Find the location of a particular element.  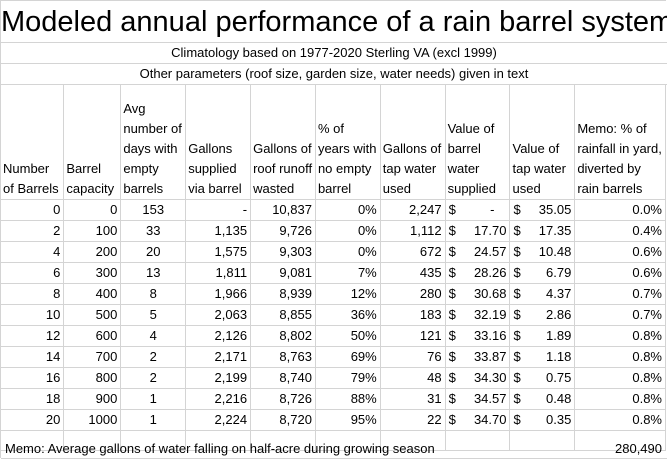

table-cell: $2.86 is located at coordinates (542, 315).